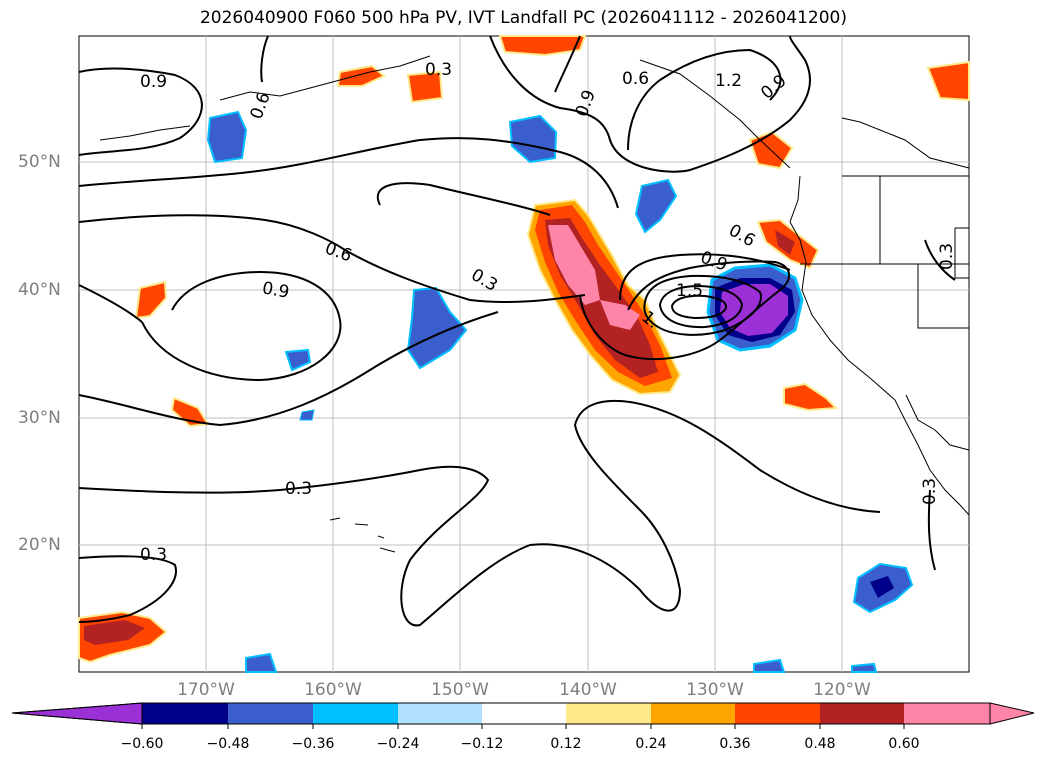 The width and height of the screenshot is (1047, 765). What do you see at coordinates (313, 744) in the screenshot?
I see `colorbar-tick-label: −0.36` at bounding box center [313, 744].